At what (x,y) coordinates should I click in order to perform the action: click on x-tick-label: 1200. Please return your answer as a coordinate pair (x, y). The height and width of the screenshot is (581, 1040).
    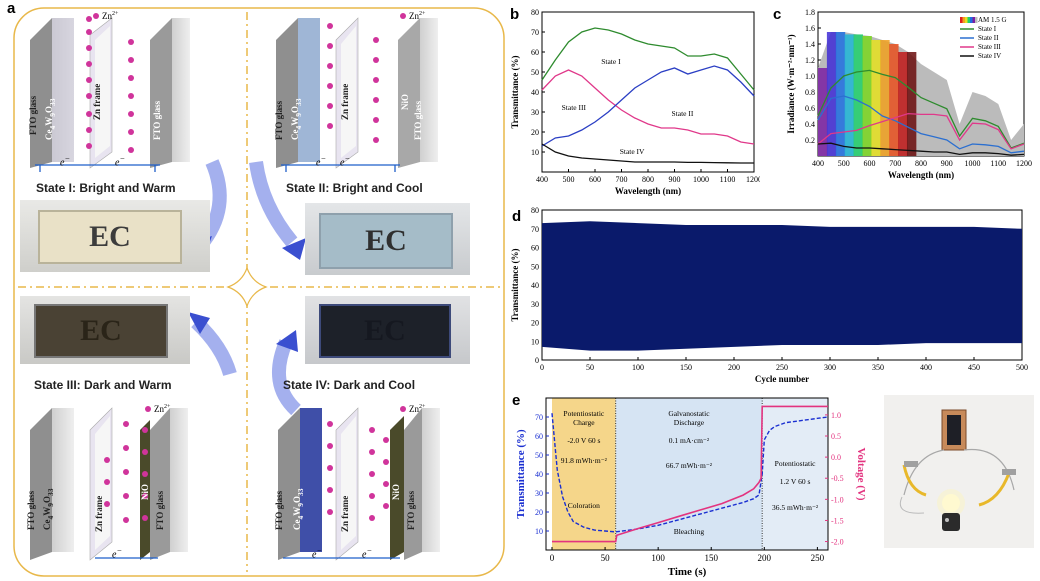
    Looking at the image, I should click on (1024, 163).